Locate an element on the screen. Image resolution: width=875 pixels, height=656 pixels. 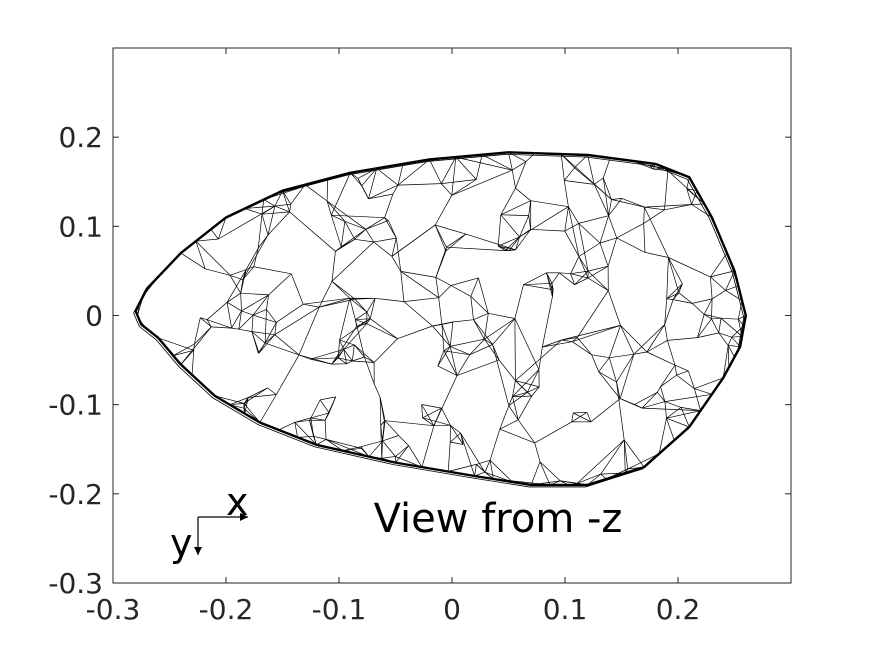
x-tick-label: 0.2 is located at coordinates (678, 609).